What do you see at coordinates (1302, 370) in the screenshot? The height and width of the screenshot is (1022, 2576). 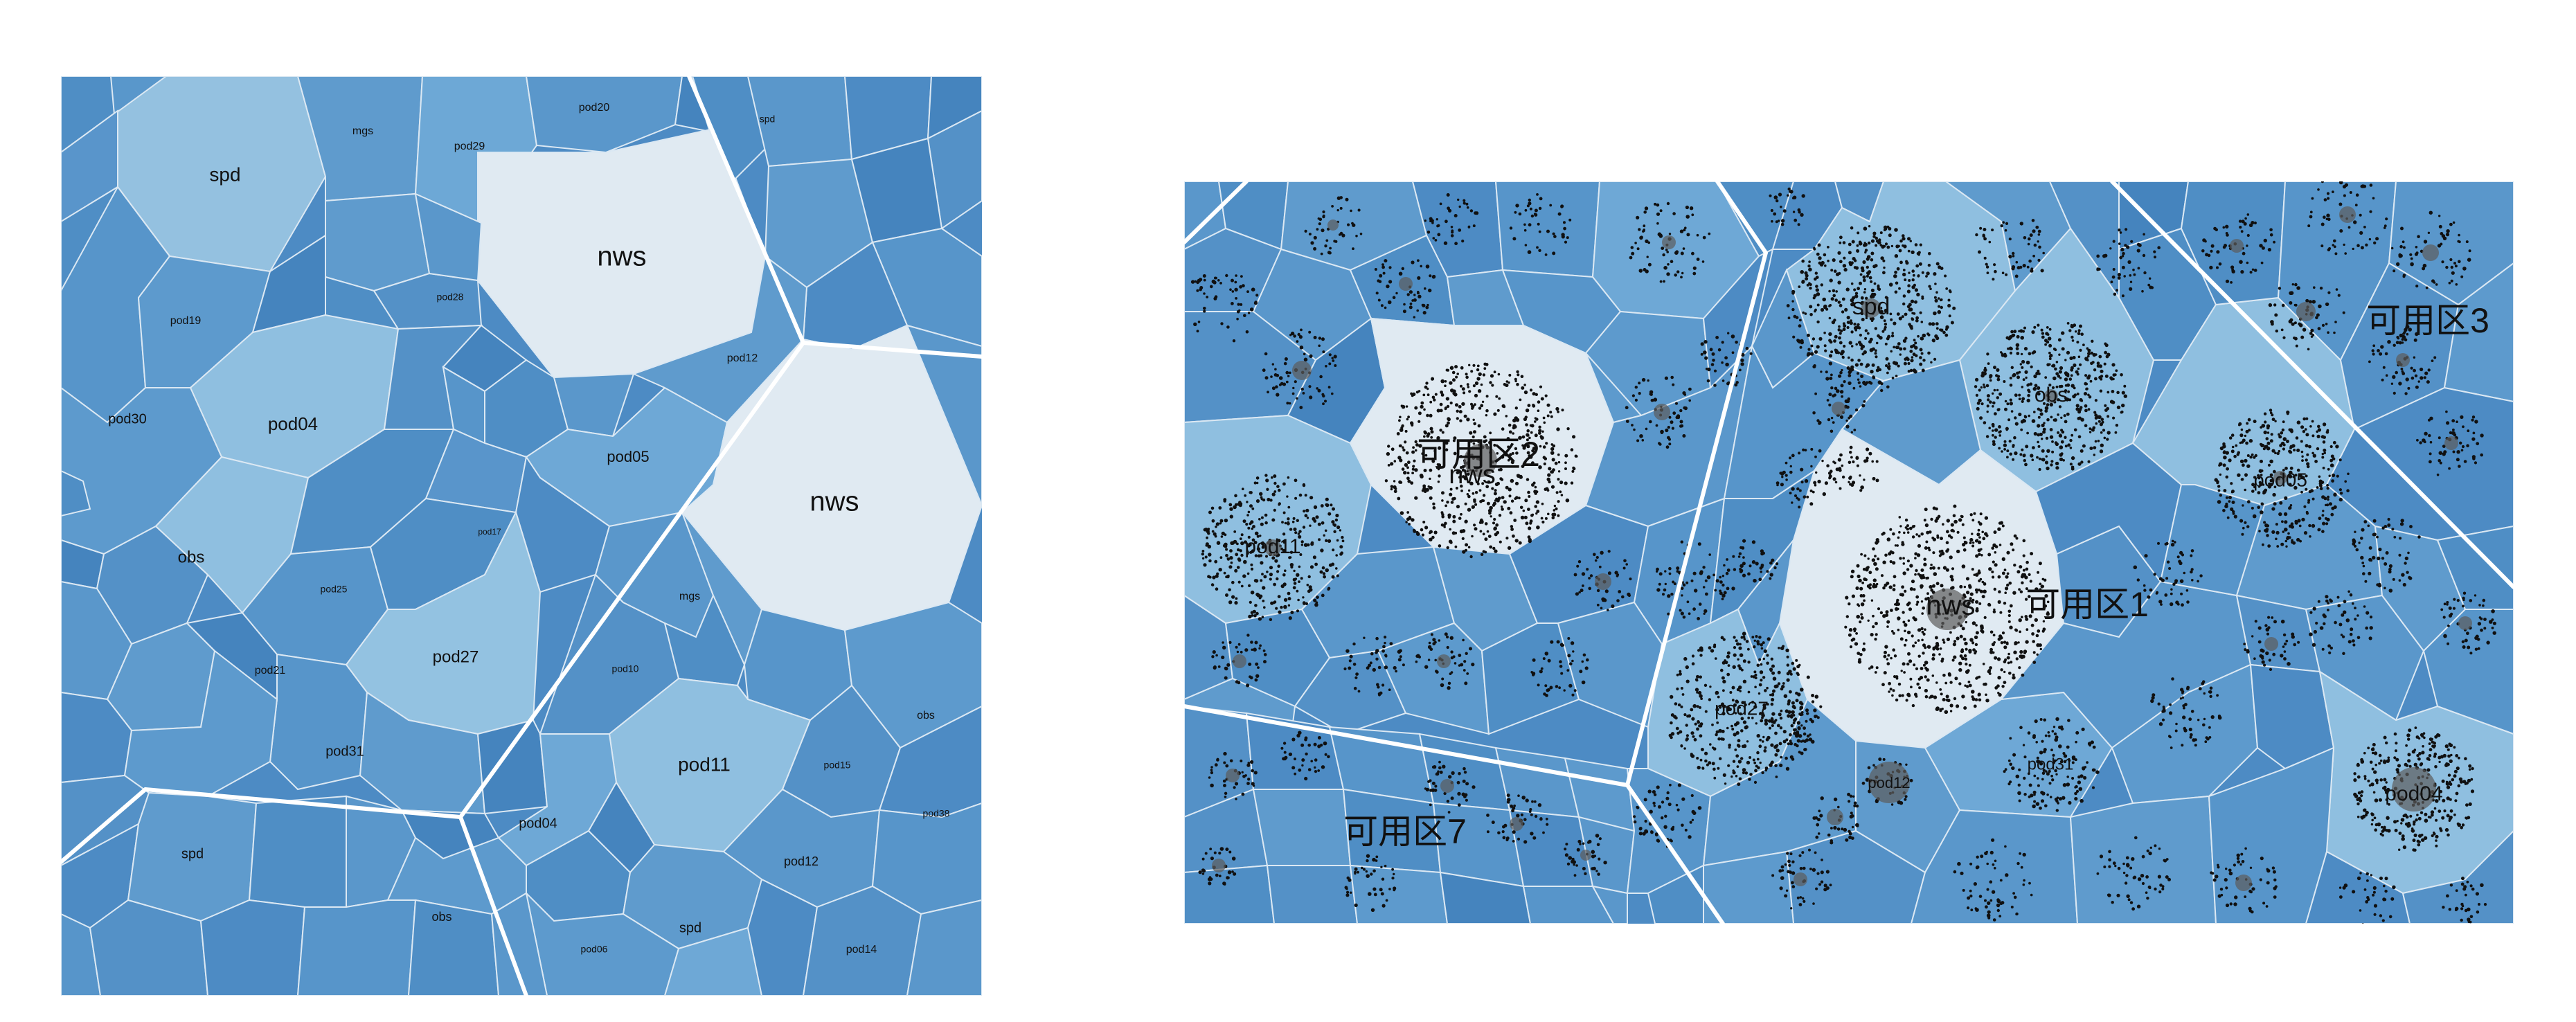 I see `point-cluster-blob` at bounding box center [1302, 370].